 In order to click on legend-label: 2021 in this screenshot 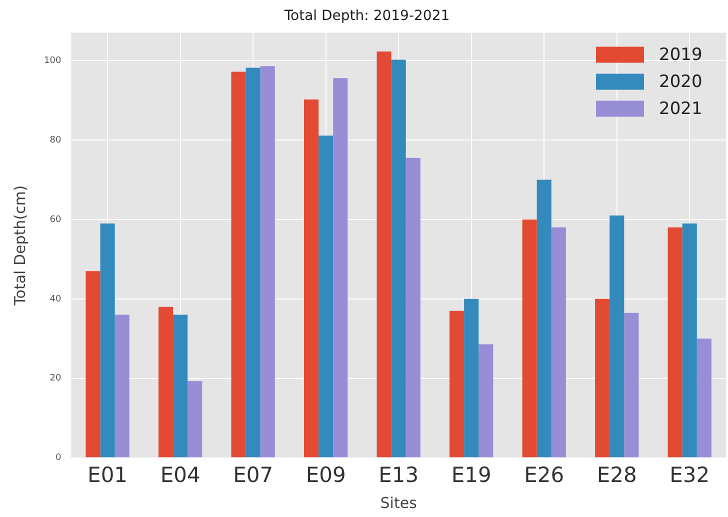, I will do `click(680, 109)`.